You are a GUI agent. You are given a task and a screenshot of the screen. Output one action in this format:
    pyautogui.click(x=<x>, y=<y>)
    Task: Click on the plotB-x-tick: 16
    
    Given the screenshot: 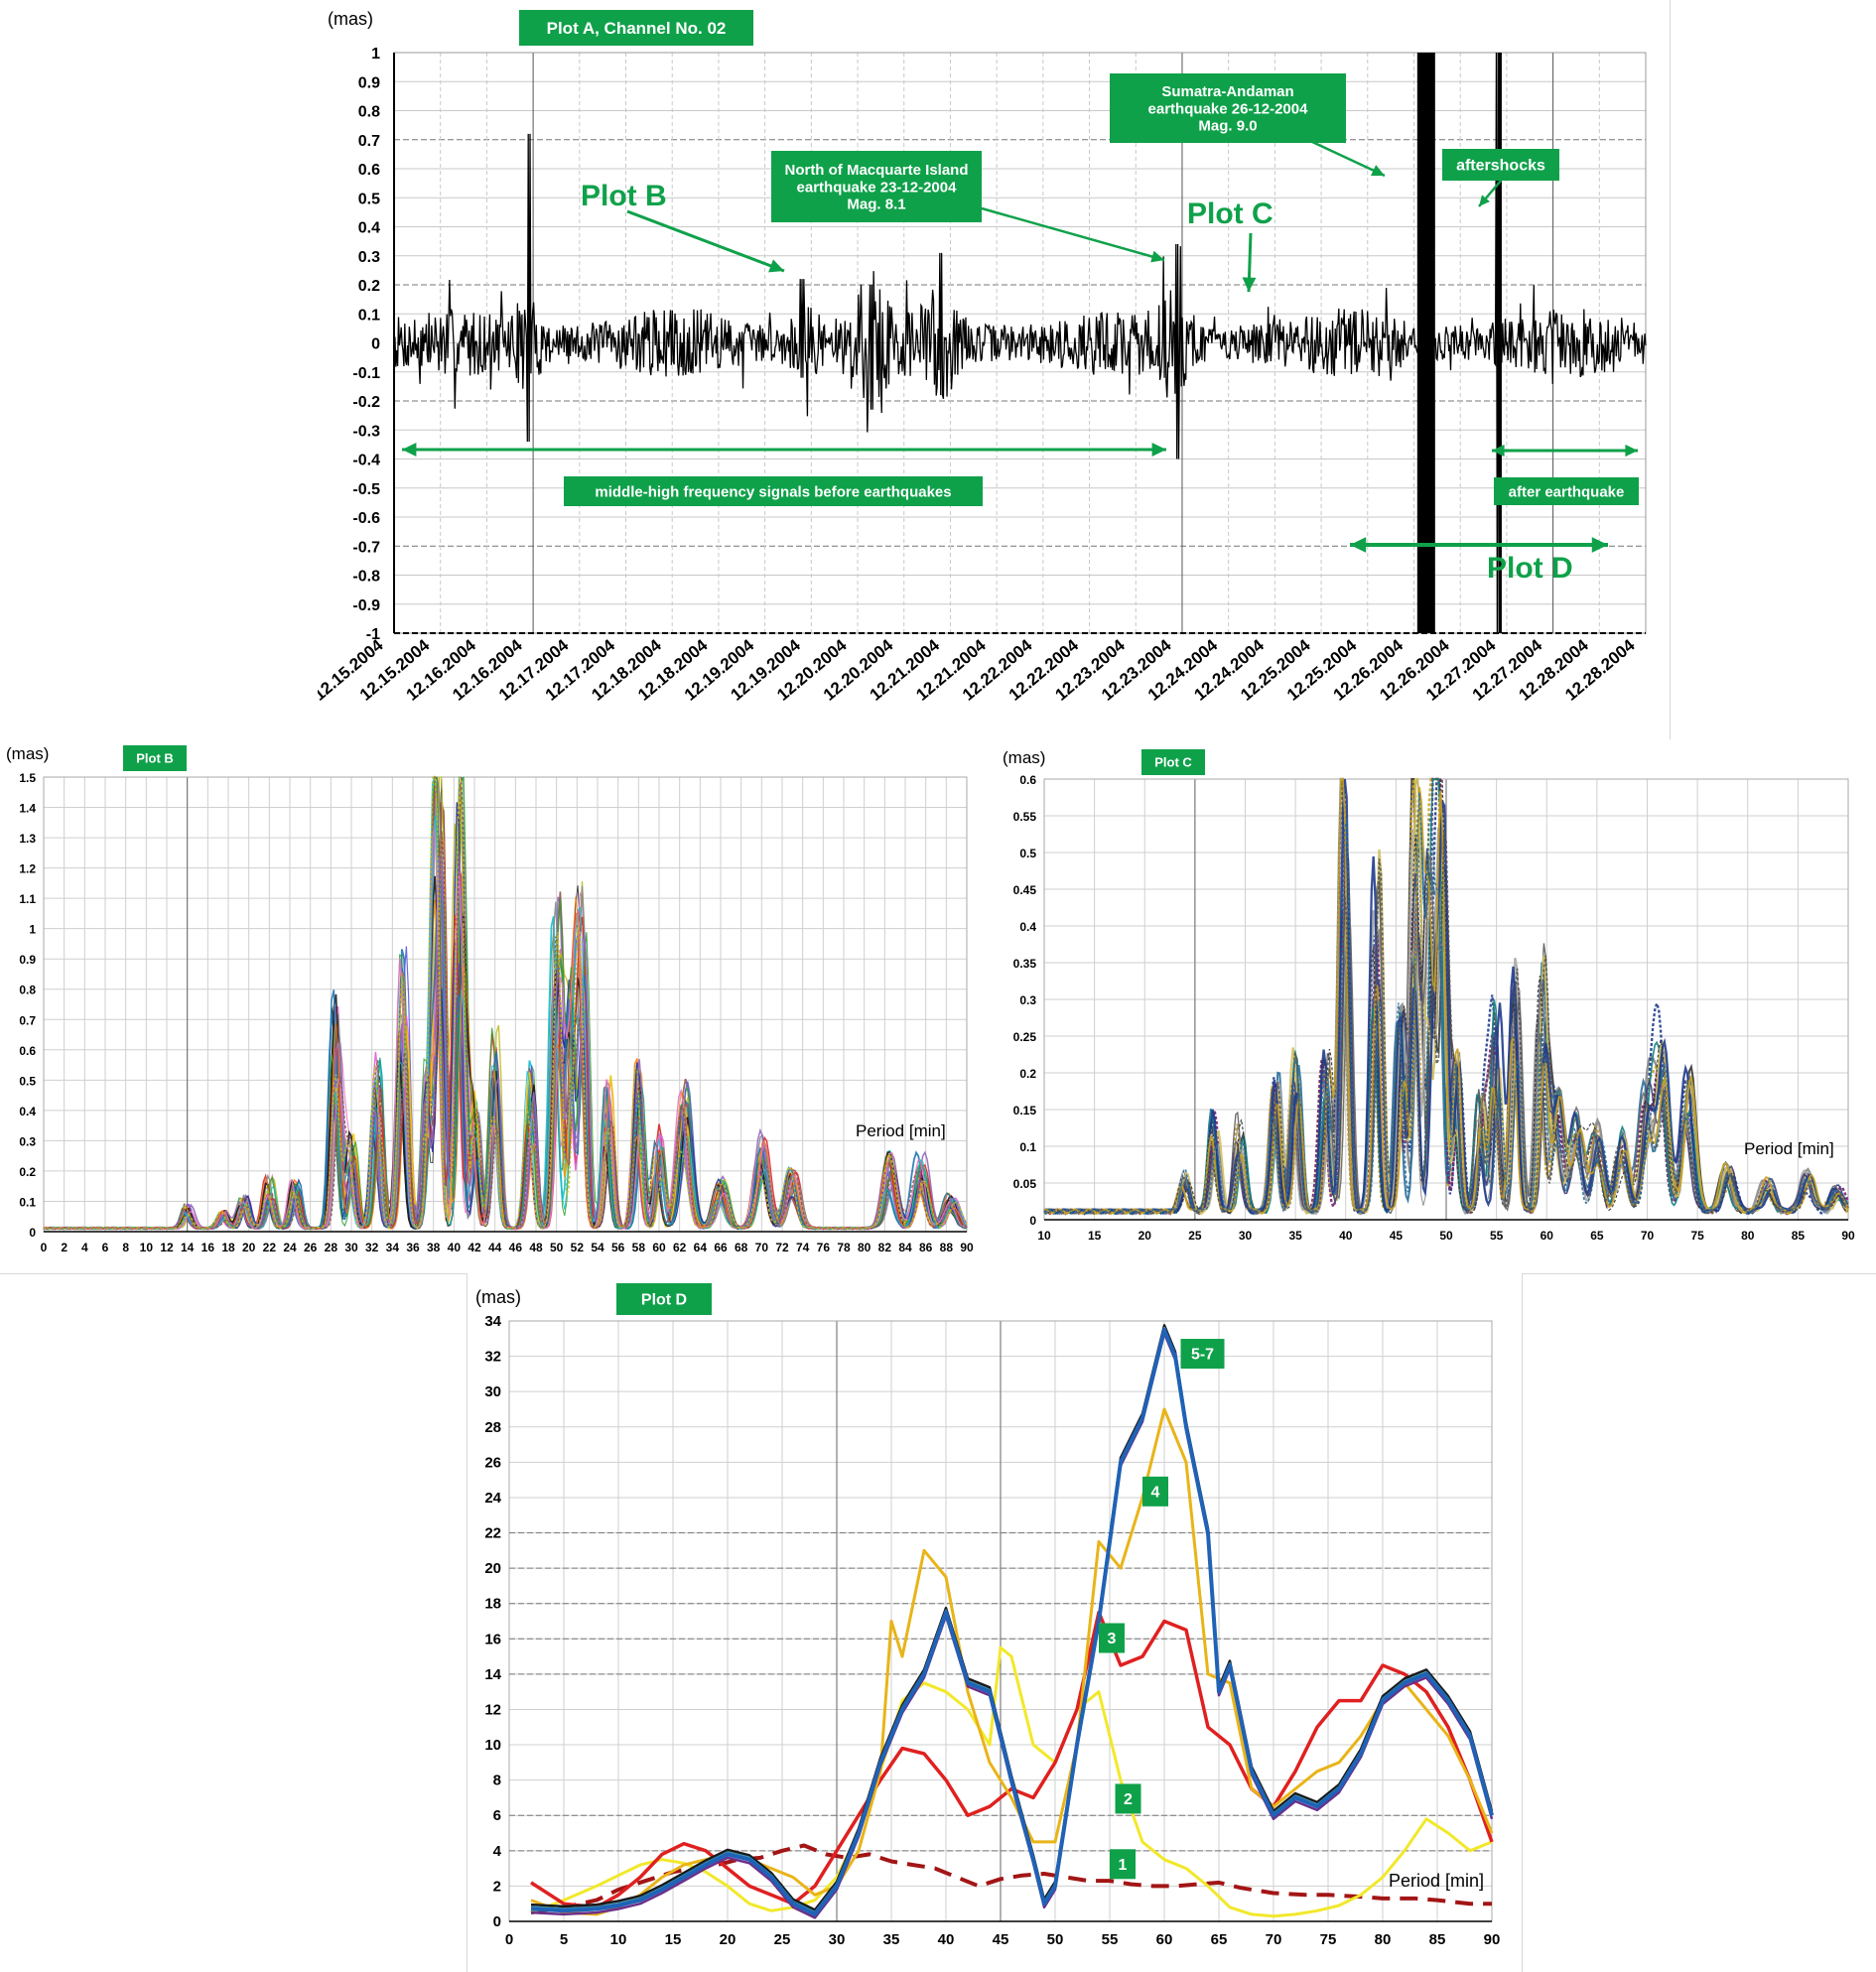 What is the action you would take?
    pyautogui.click(x=208, y=1247)
    